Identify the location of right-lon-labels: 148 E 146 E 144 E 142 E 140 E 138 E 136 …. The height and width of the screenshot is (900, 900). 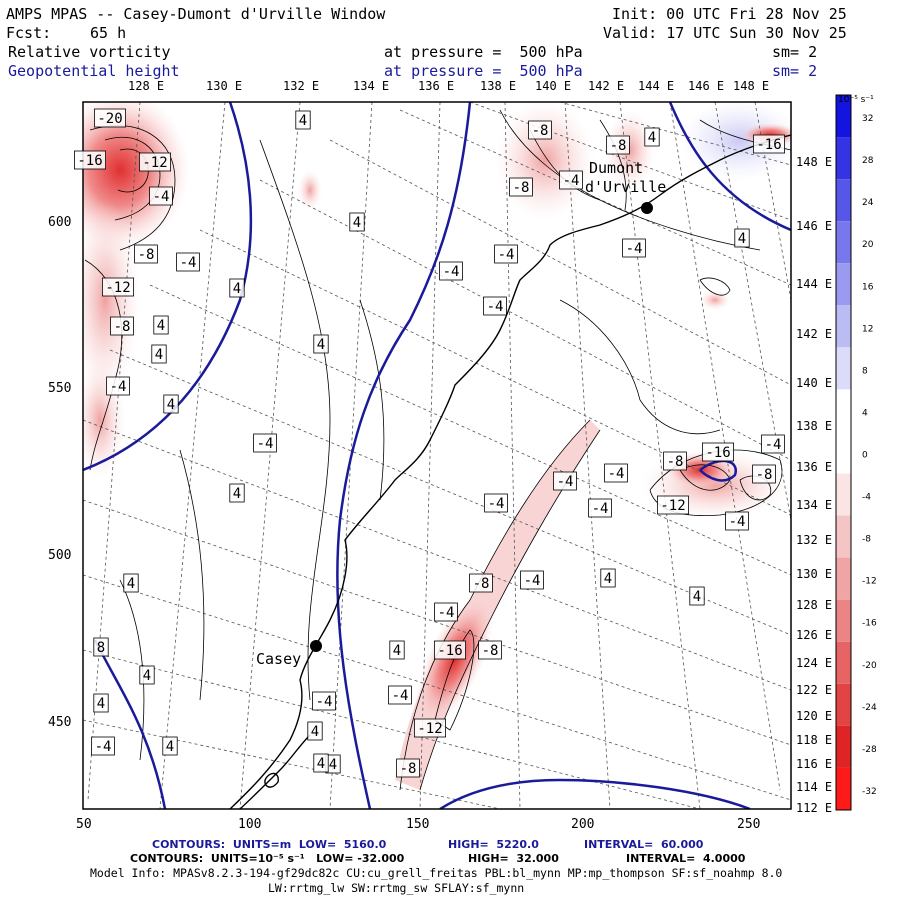
(814, 485).